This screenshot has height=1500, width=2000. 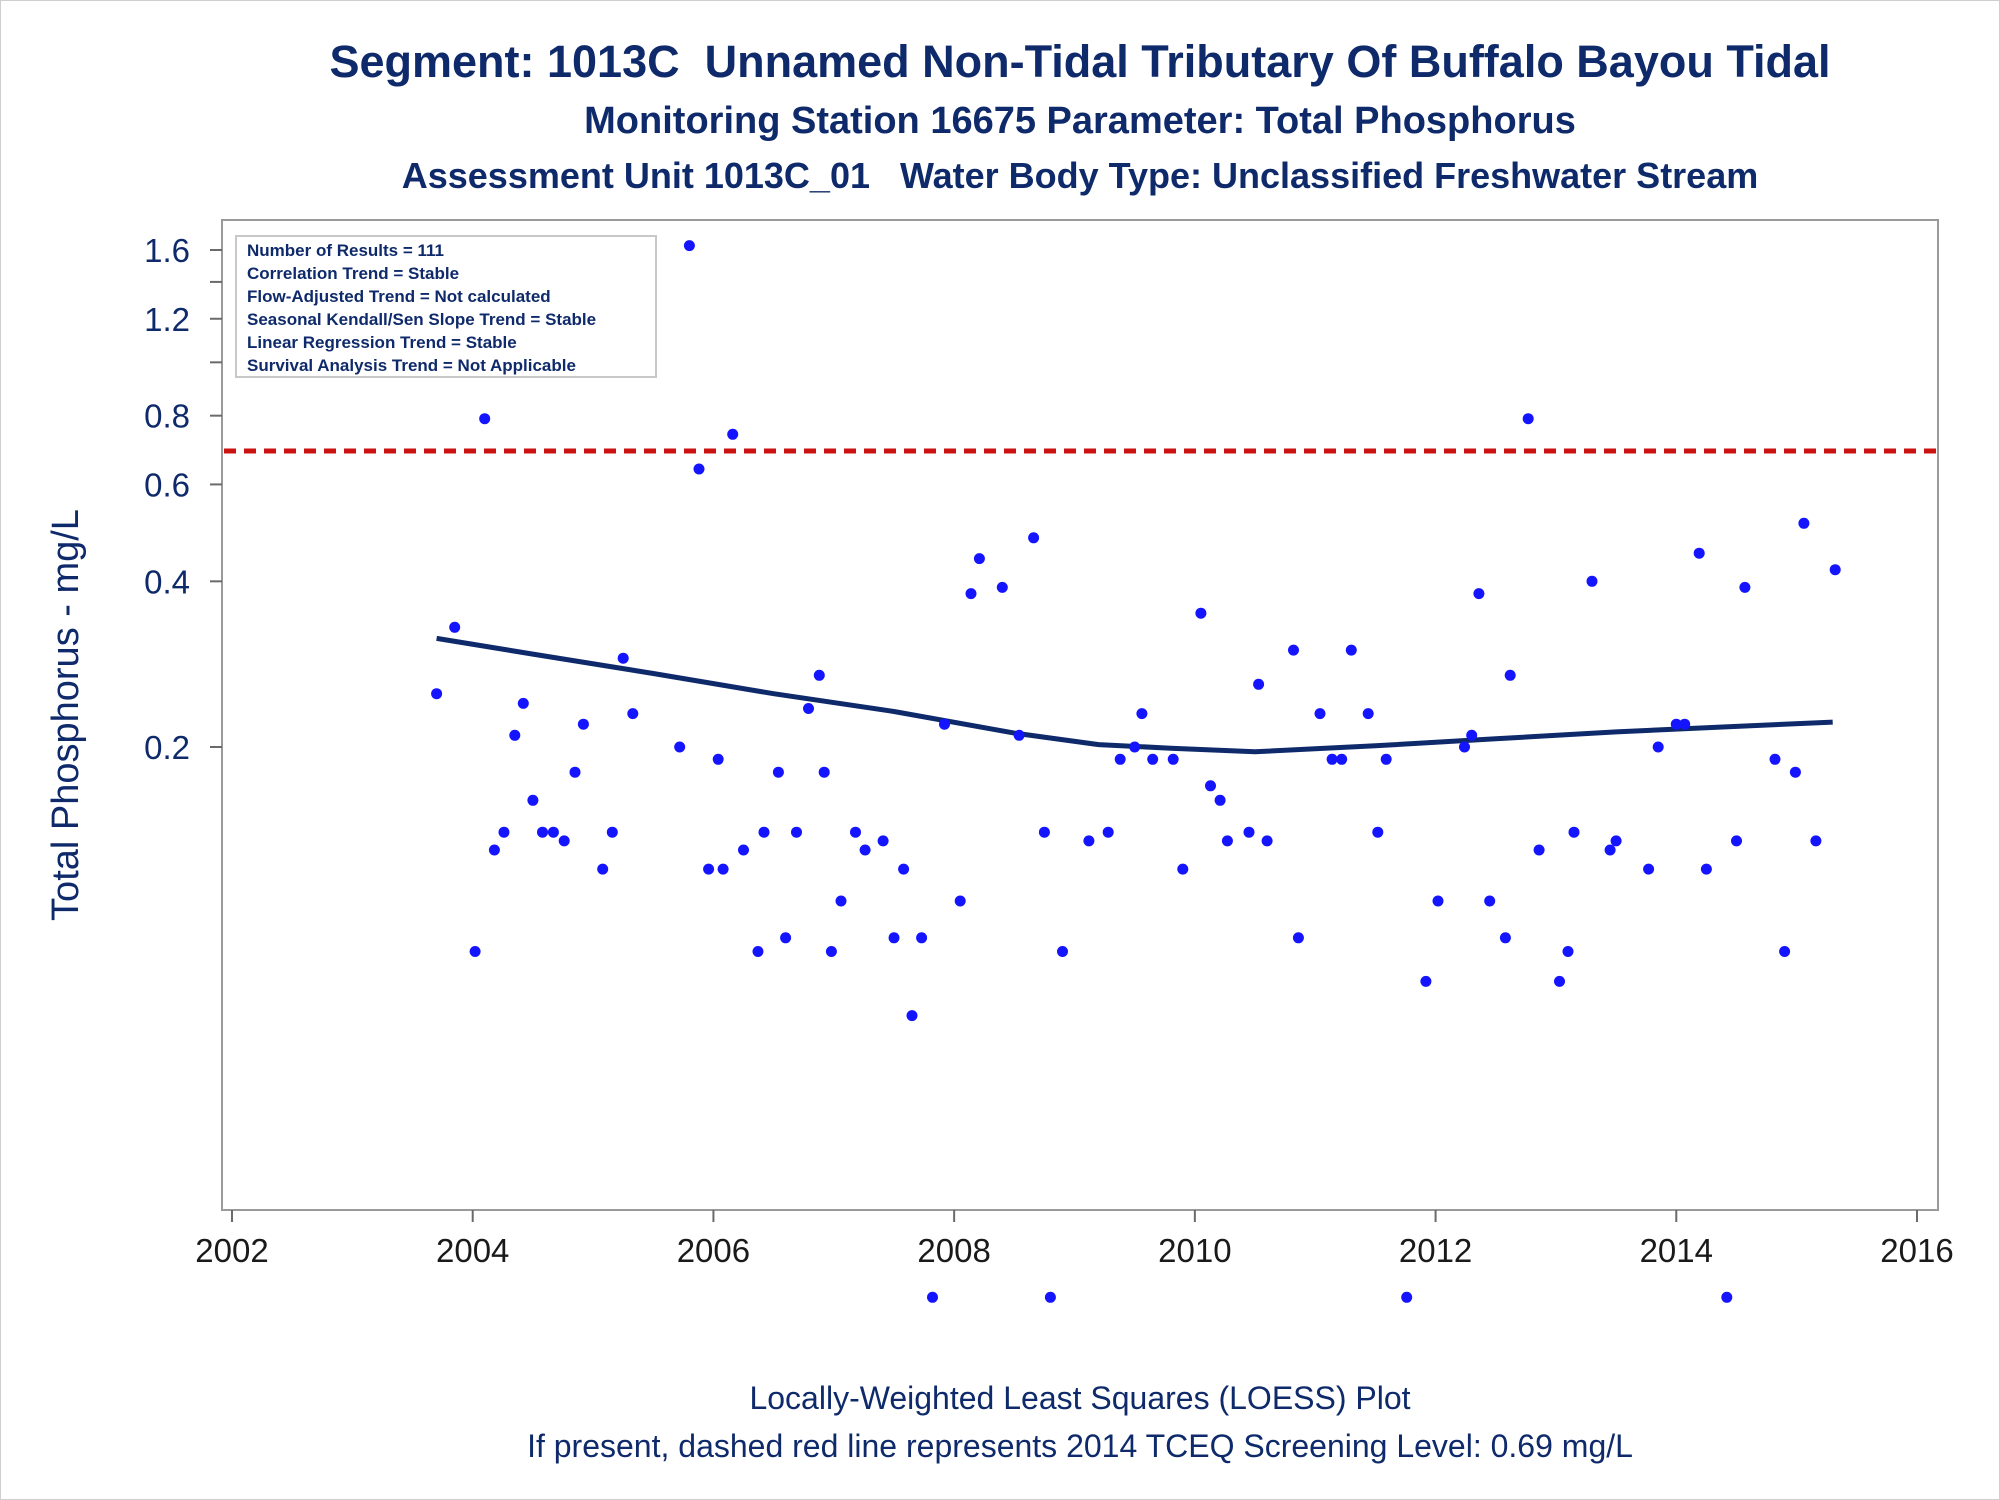 What do you see at coordinates (66, 715) in the screenshot?
I see `y-axis-title: Total Phosphorus - mg/L` at bounding box center [66, 715].